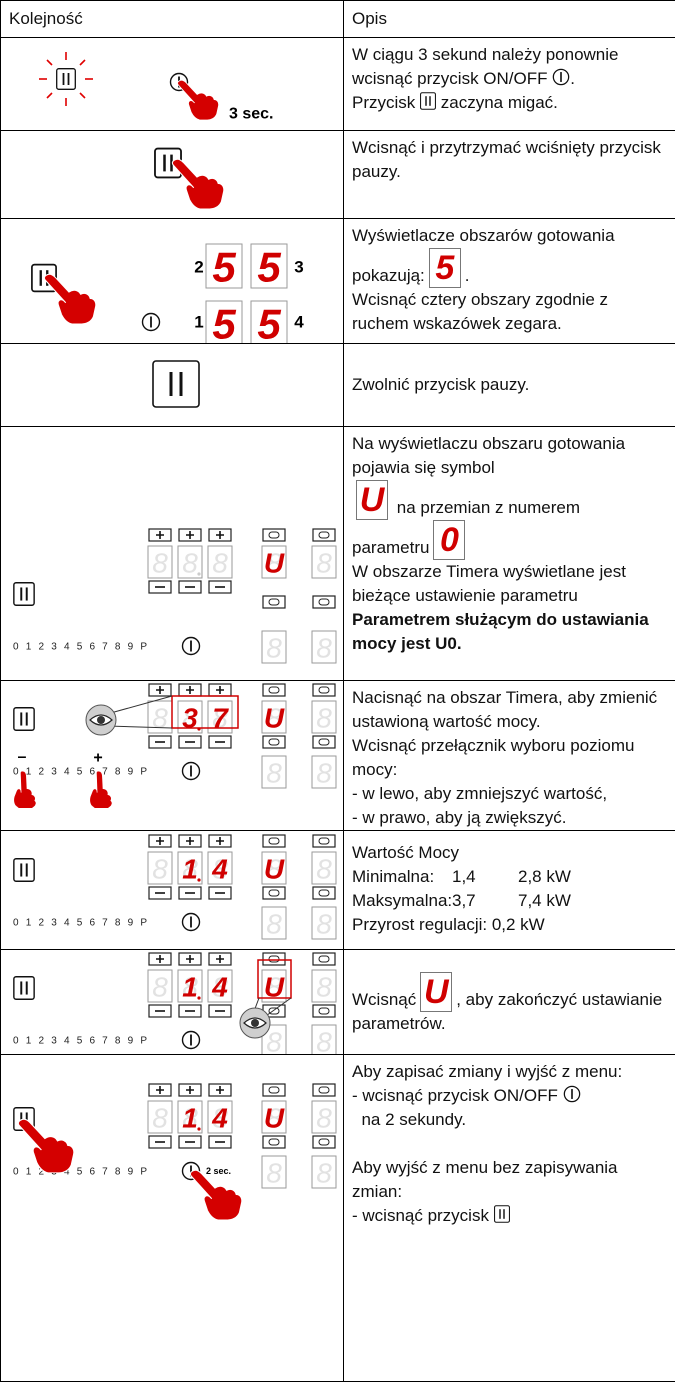 This screenshot has height=1382, width=675. I want to click on description: Aby zapisać zmiany i wyjść z menu:, so click(487, 1071).